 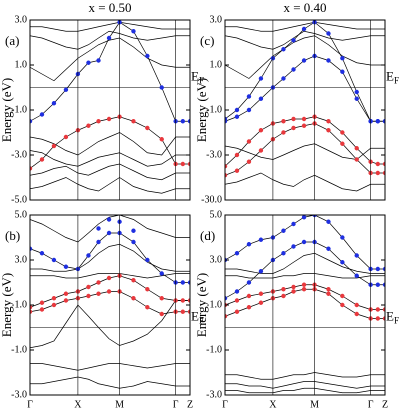 I want to click on y-tick-label: 5.0, so click(x=21, y=214).